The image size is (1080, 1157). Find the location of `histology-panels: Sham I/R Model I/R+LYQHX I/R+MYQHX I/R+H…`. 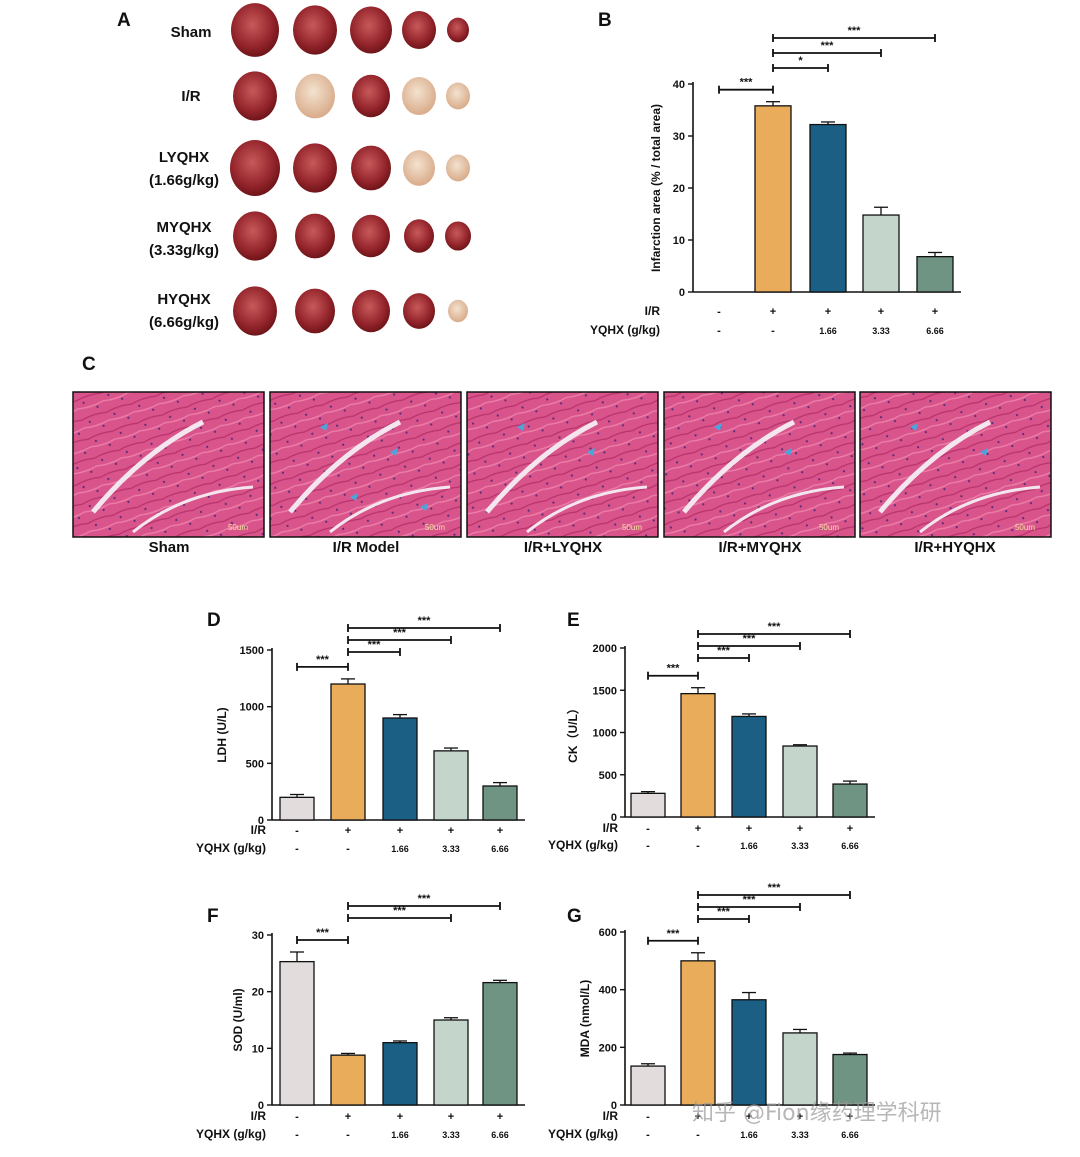

histology-panels: Sham I/R Model I/R+LYQHX I/R+MYQHX I/R+H… is located at coordinates (562, 473).